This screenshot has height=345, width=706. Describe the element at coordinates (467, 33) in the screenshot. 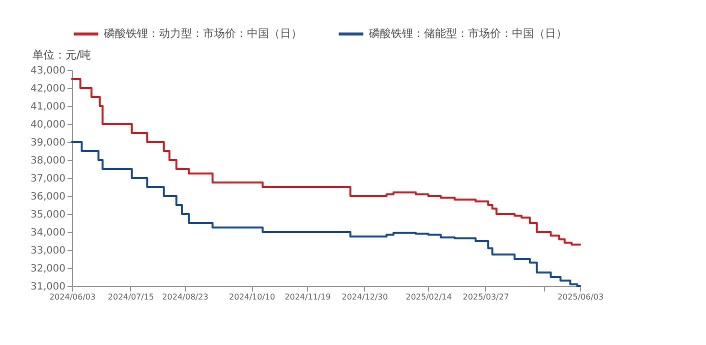

I see `legend-label: 磷酸铁锂：储能型：市场价：中国（日）` at that location.